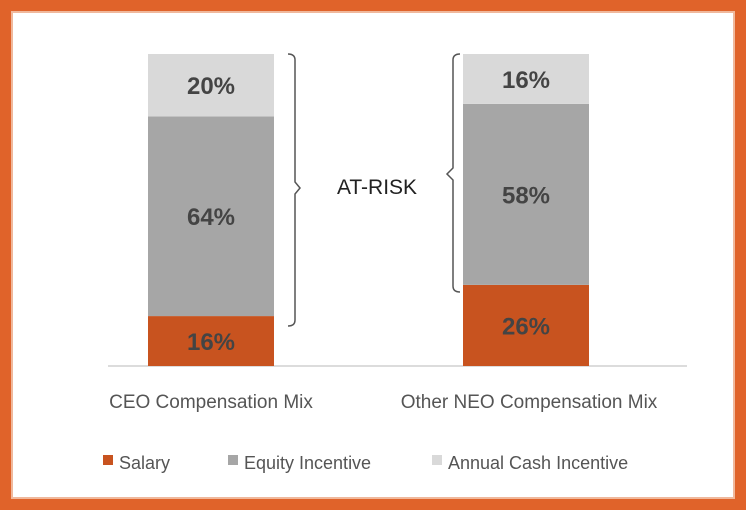 The height and width of the screenshot is (510, 746). I want to click on at-risk-annotation: AT-RISK, so click(377, 187).